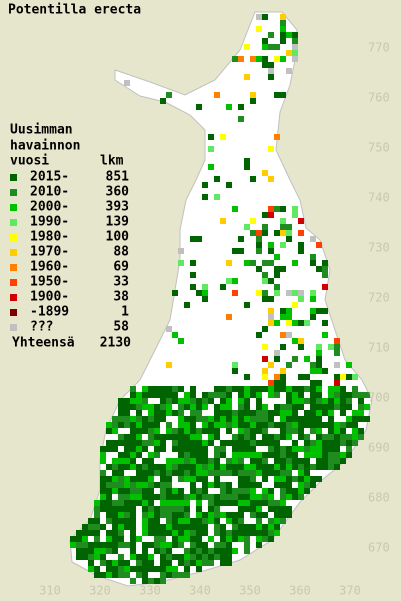 Image resolution: width=401 pixels, height=601 pixels. What do you see at coordinates (379, 548) in the screenshot?
I see `y-coordinate-label: 670` at bounding box center [379, 548].